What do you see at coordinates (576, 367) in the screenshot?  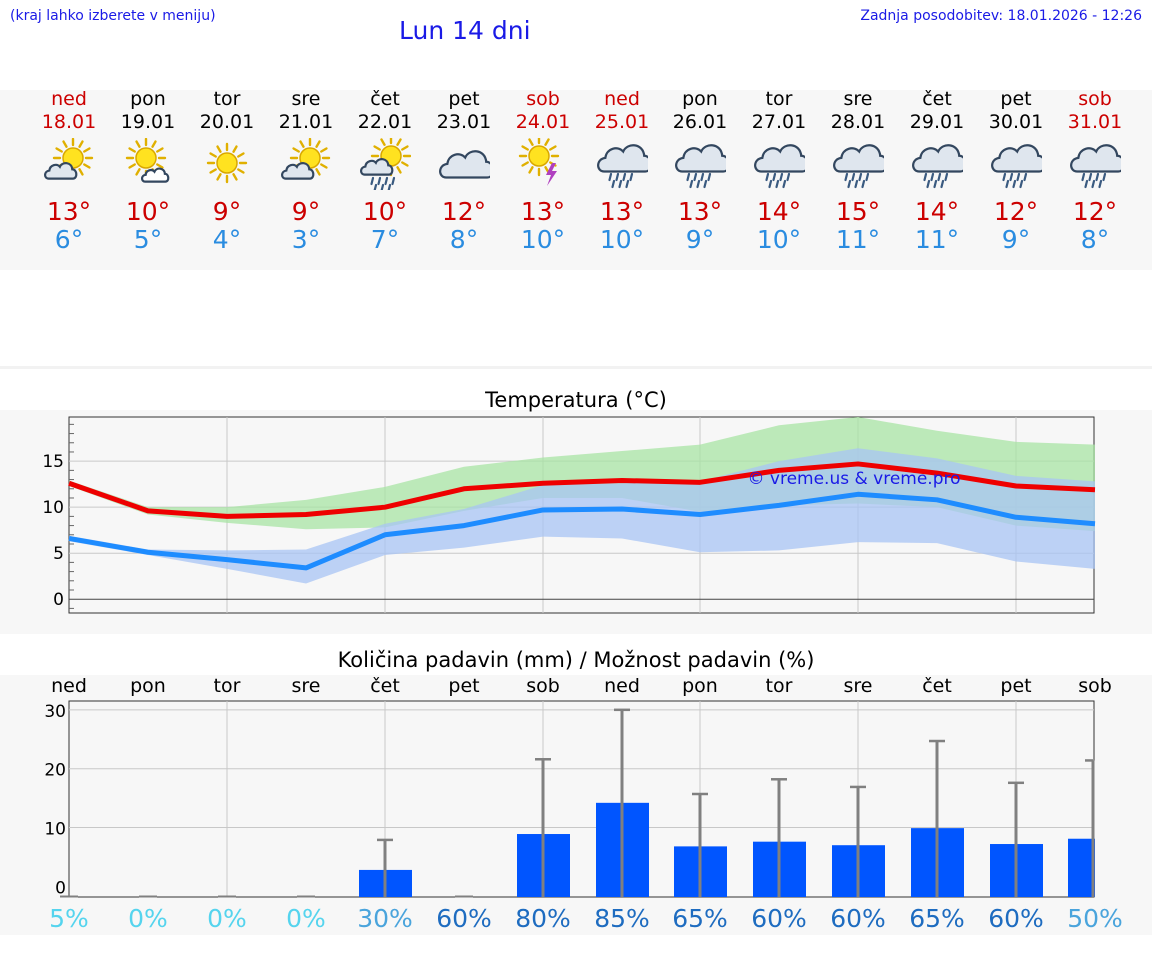 I see `separator` at bounding box center [576, 367].